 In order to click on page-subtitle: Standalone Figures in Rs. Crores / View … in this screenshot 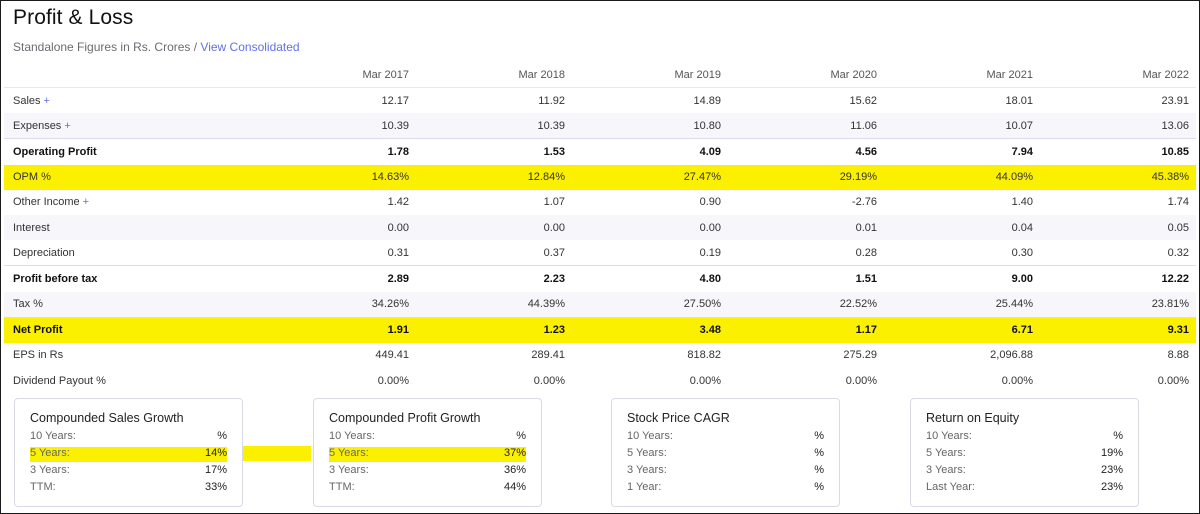, I will do `click(156, 47)`.